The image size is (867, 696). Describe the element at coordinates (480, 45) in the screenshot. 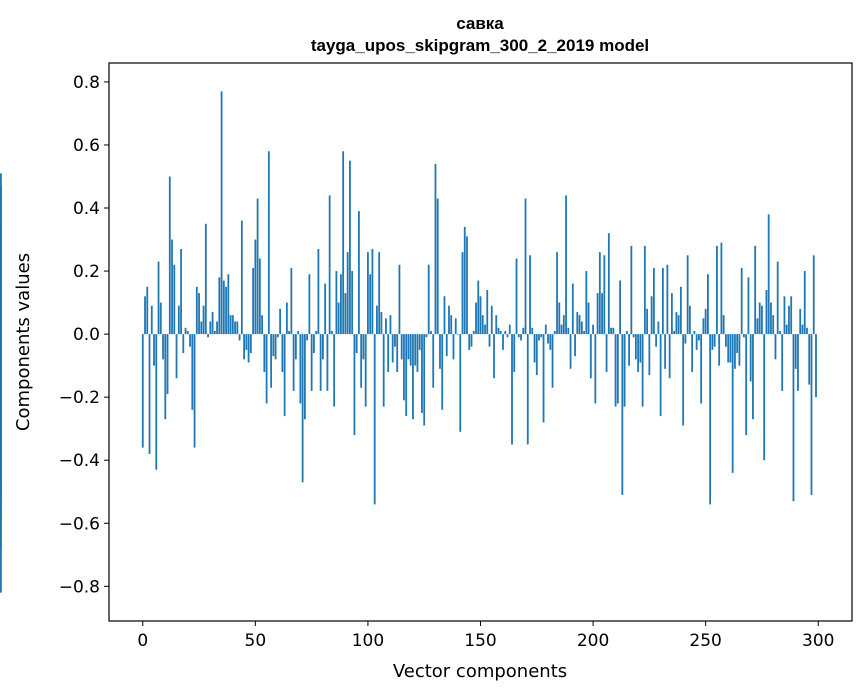

I see `chart-subtitle: tayga_upos_skipgram_300_2_2019 model` at that location.